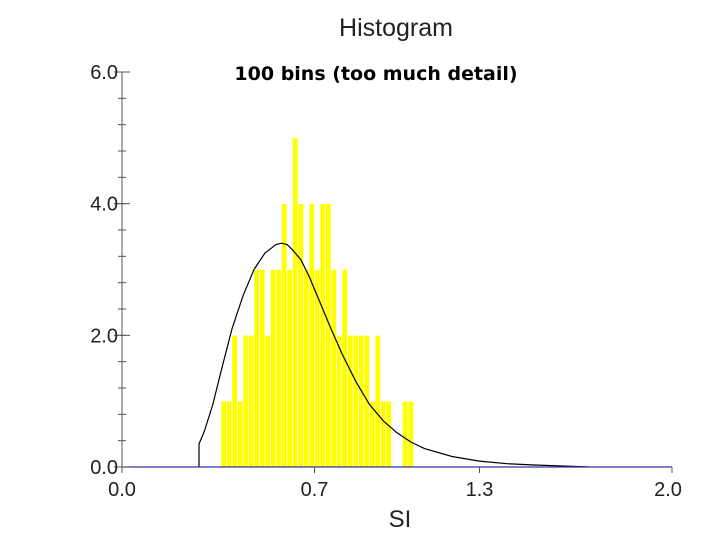  What do you see at coordinates (400, 519) in the screenshot?
I see `x-axis-label: SI` at bounding box center [400, 519].